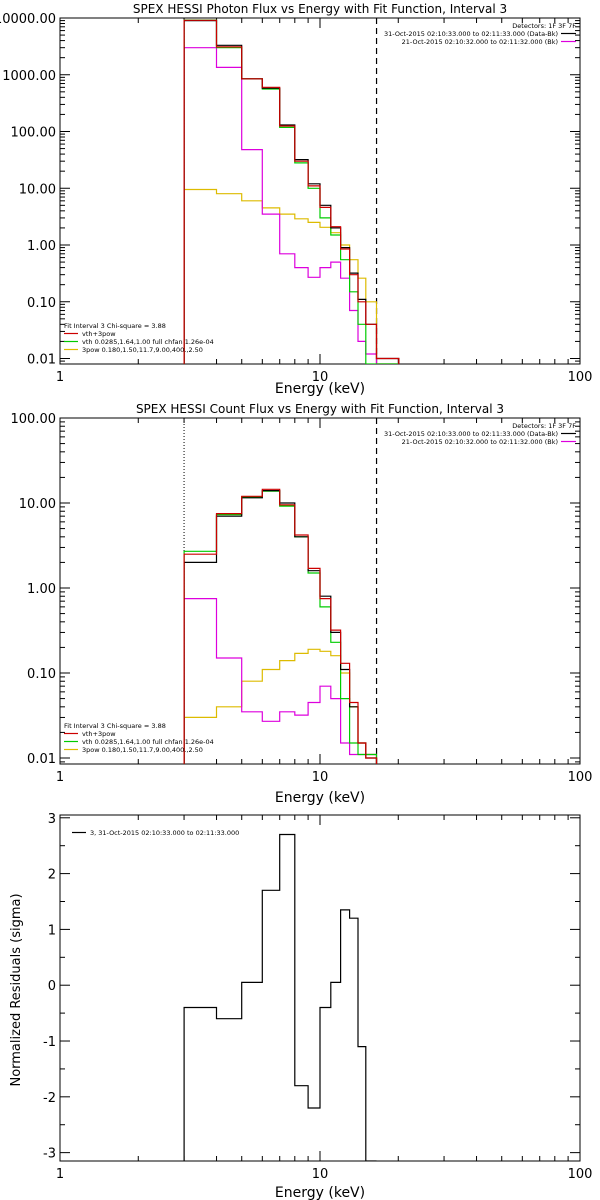  Describe the element at coordinates (29, 76) in the screenshot. I see `y-tick-label: 1000.00` at that location.